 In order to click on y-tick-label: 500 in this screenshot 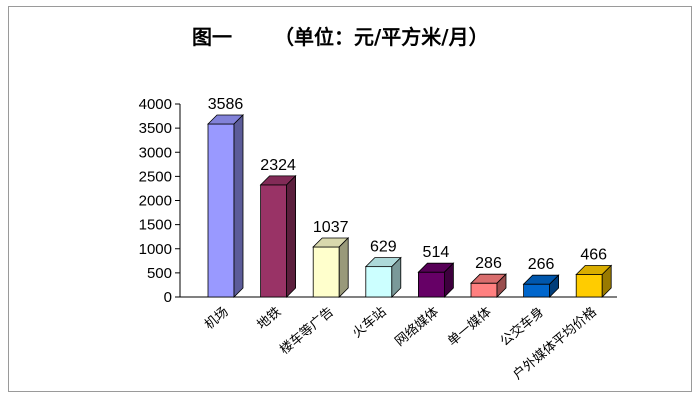, I will do `click(159, 273)`.